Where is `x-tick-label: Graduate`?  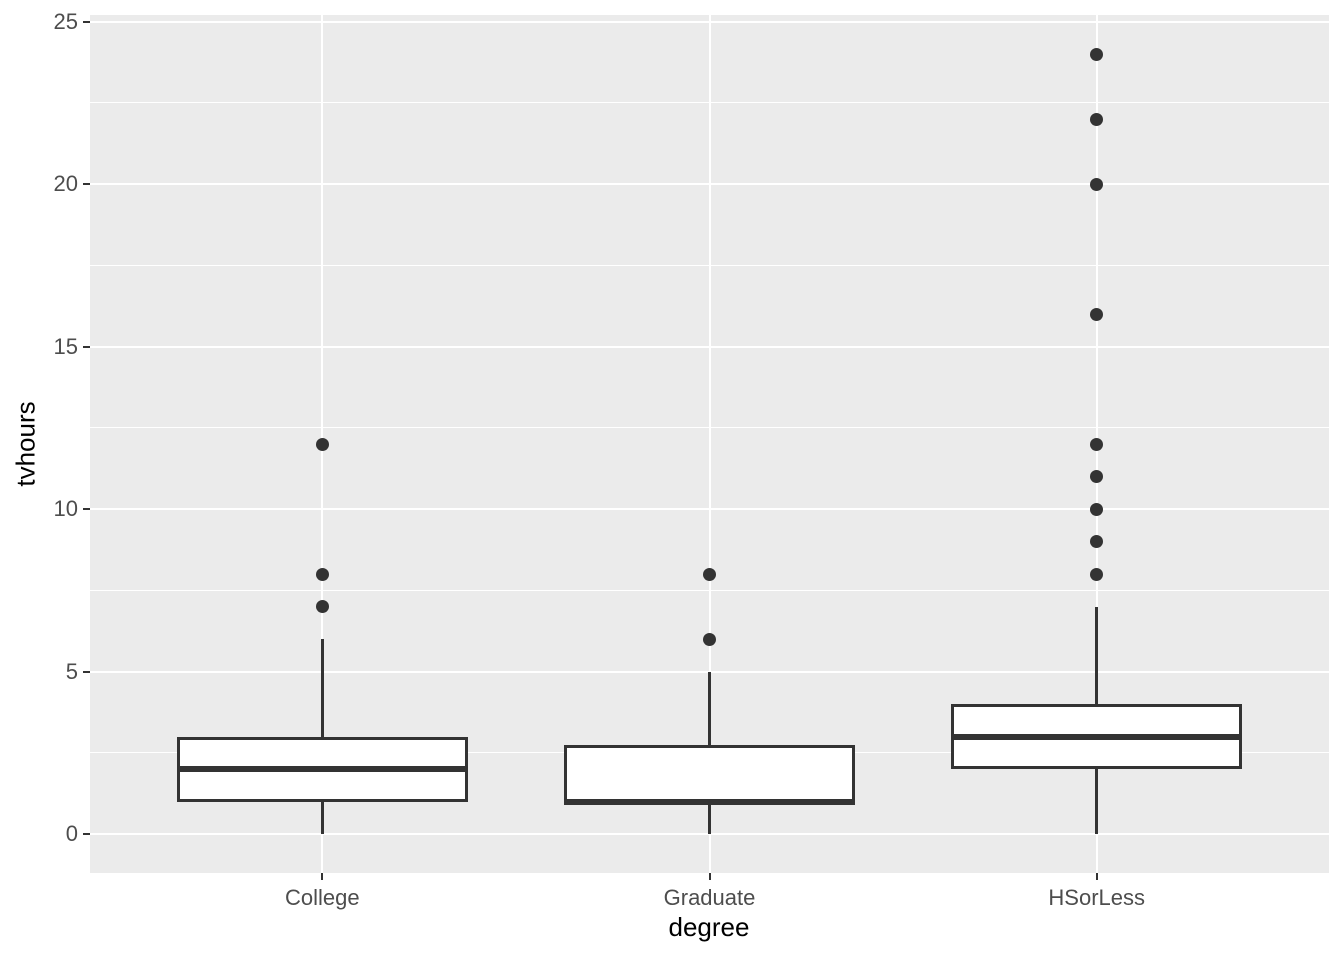
x-tick-label: Graduate is located at coordinates (709, 897).